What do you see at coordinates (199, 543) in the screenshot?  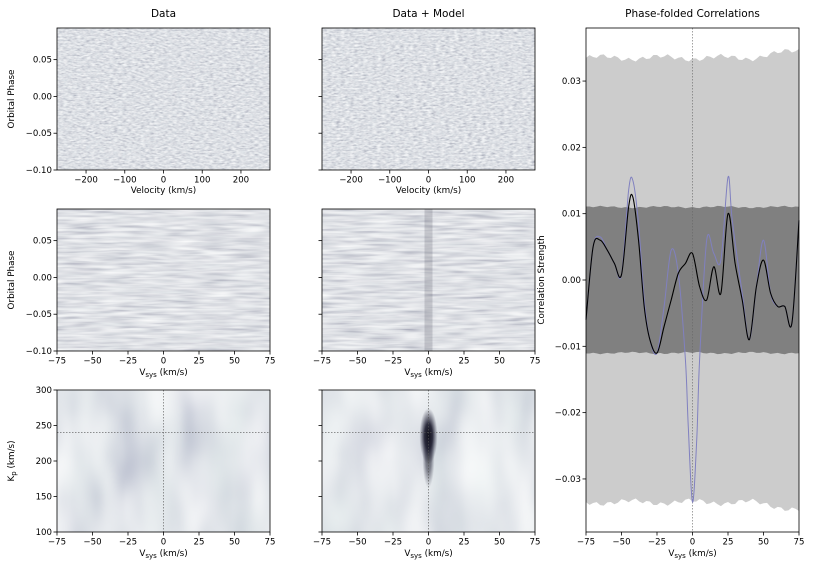 I see `data-kp-vsys-xtick-label: 25` at bounding box center [199, 543].